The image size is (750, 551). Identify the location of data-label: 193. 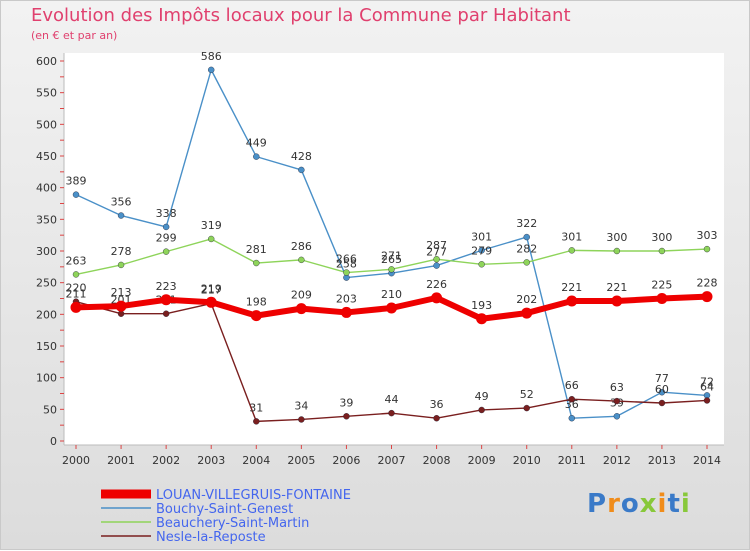
(481, 305).